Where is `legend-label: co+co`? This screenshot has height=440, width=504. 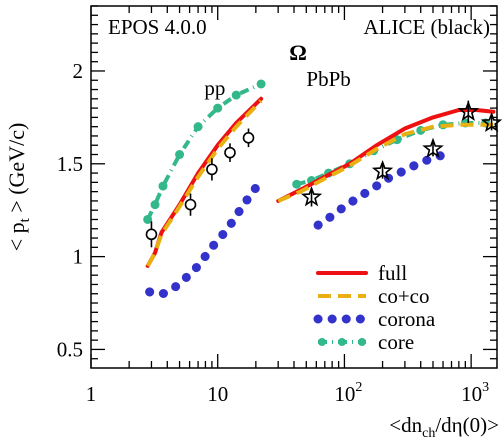
legend-label: co+co is located at coordinates (404, 296).